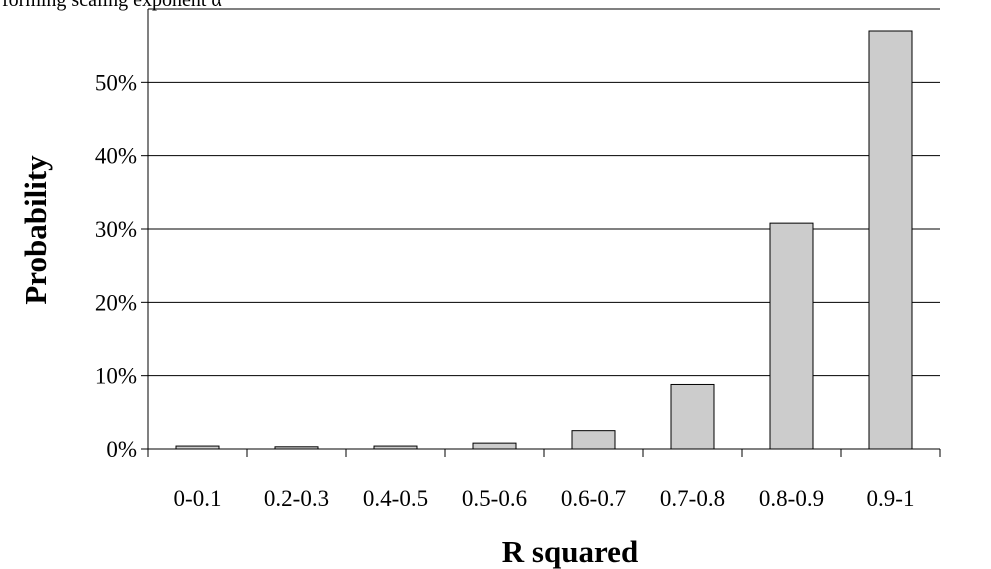  I want to click on x-tick-label: 0.6-0.7, so click(593, 498).